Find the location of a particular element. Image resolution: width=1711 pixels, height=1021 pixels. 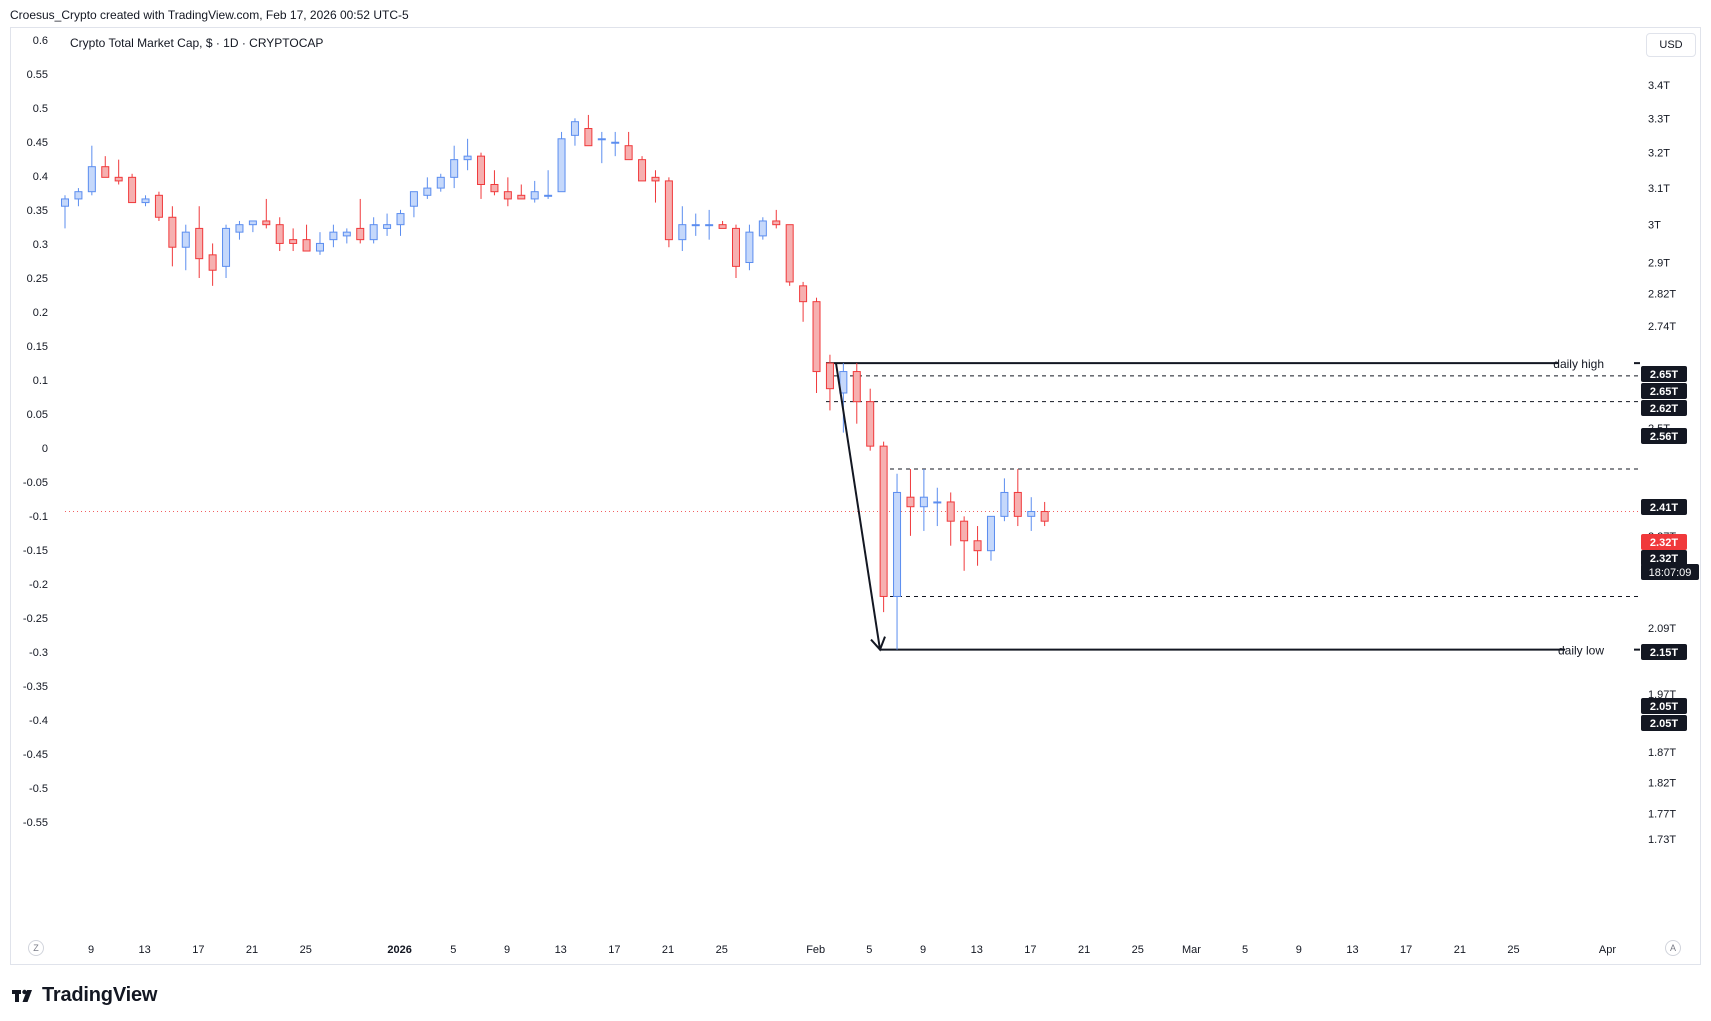

left-axis-tick: 0.1 is located at coordinates (40, 381).